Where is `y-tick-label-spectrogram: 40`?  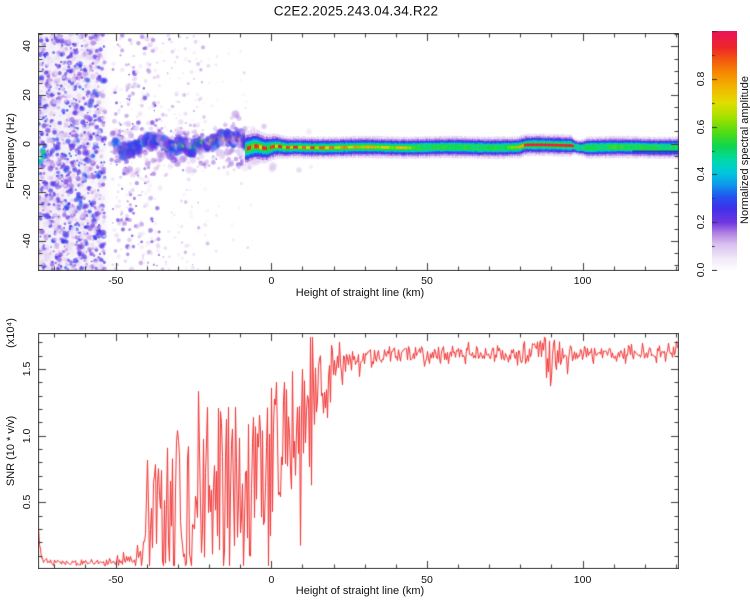 y-tick-label-spectrogram: 40 is located at coordinates (27, 46).